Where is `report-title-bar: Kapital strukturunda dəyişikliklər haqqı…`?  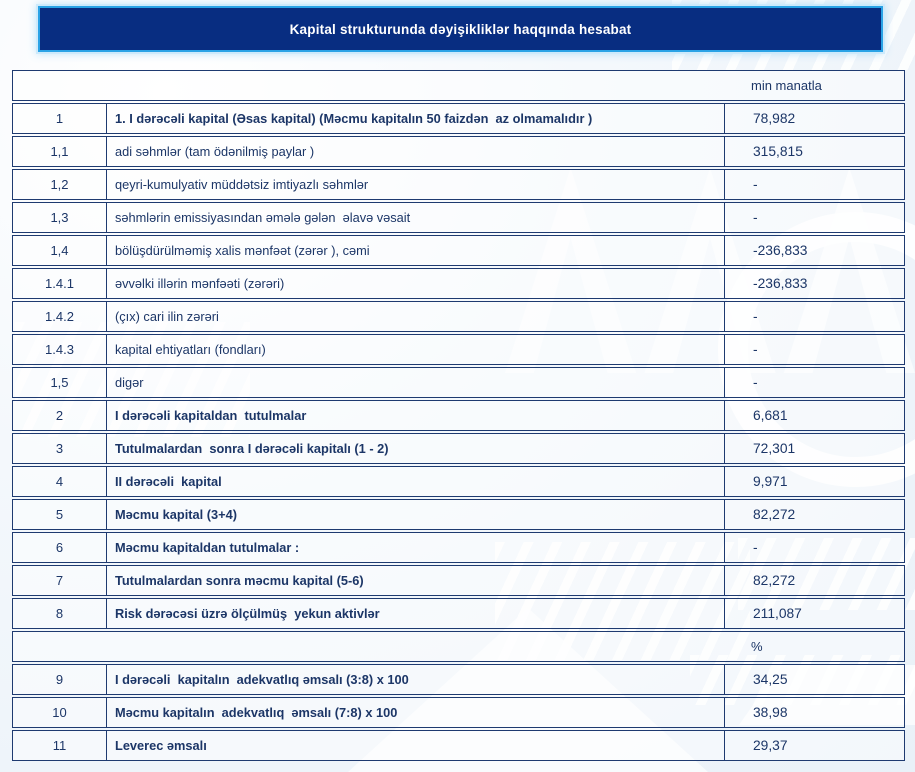
report-title-bar: Kapital strukturunda dəyişikliklər haqqı… is located at coordinates (460, 29).